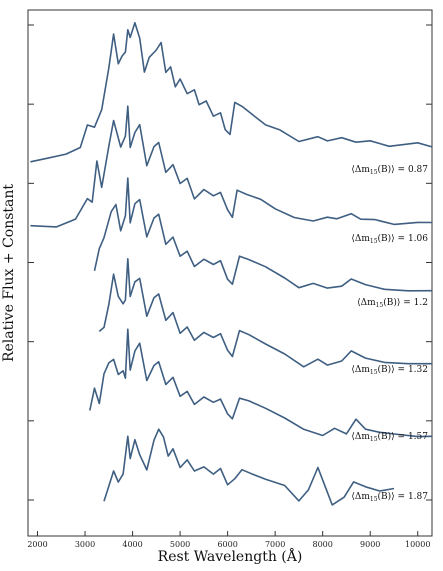 The width and height of the screenshot is (443, 571). Describe the element at coordinates (417, 544) in the screenshot. I see `x-tick-label: 10000` at that location.